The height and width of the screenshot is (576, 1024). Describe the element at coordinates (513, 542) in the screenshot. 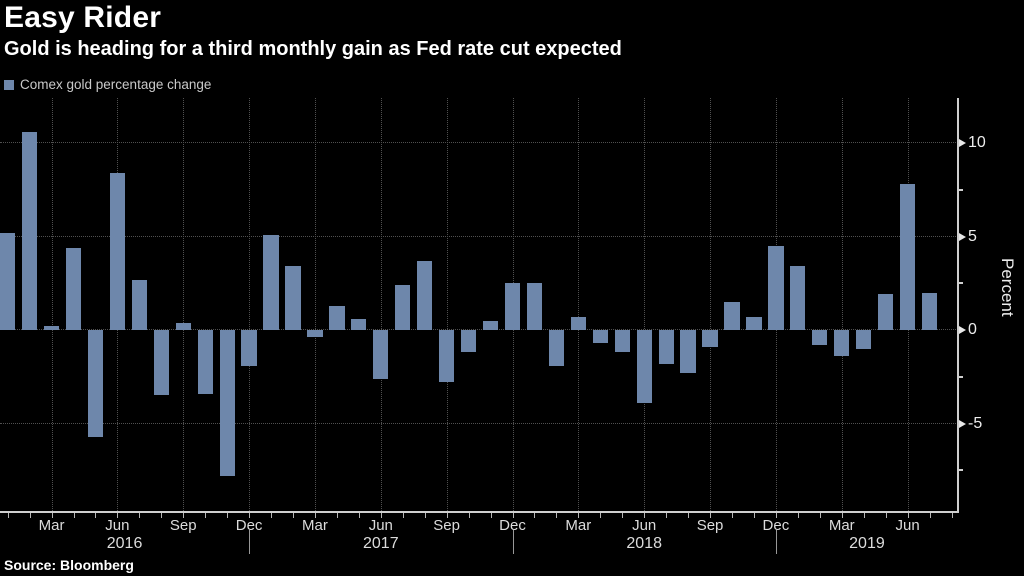

I see `year-separator-line` at that location.